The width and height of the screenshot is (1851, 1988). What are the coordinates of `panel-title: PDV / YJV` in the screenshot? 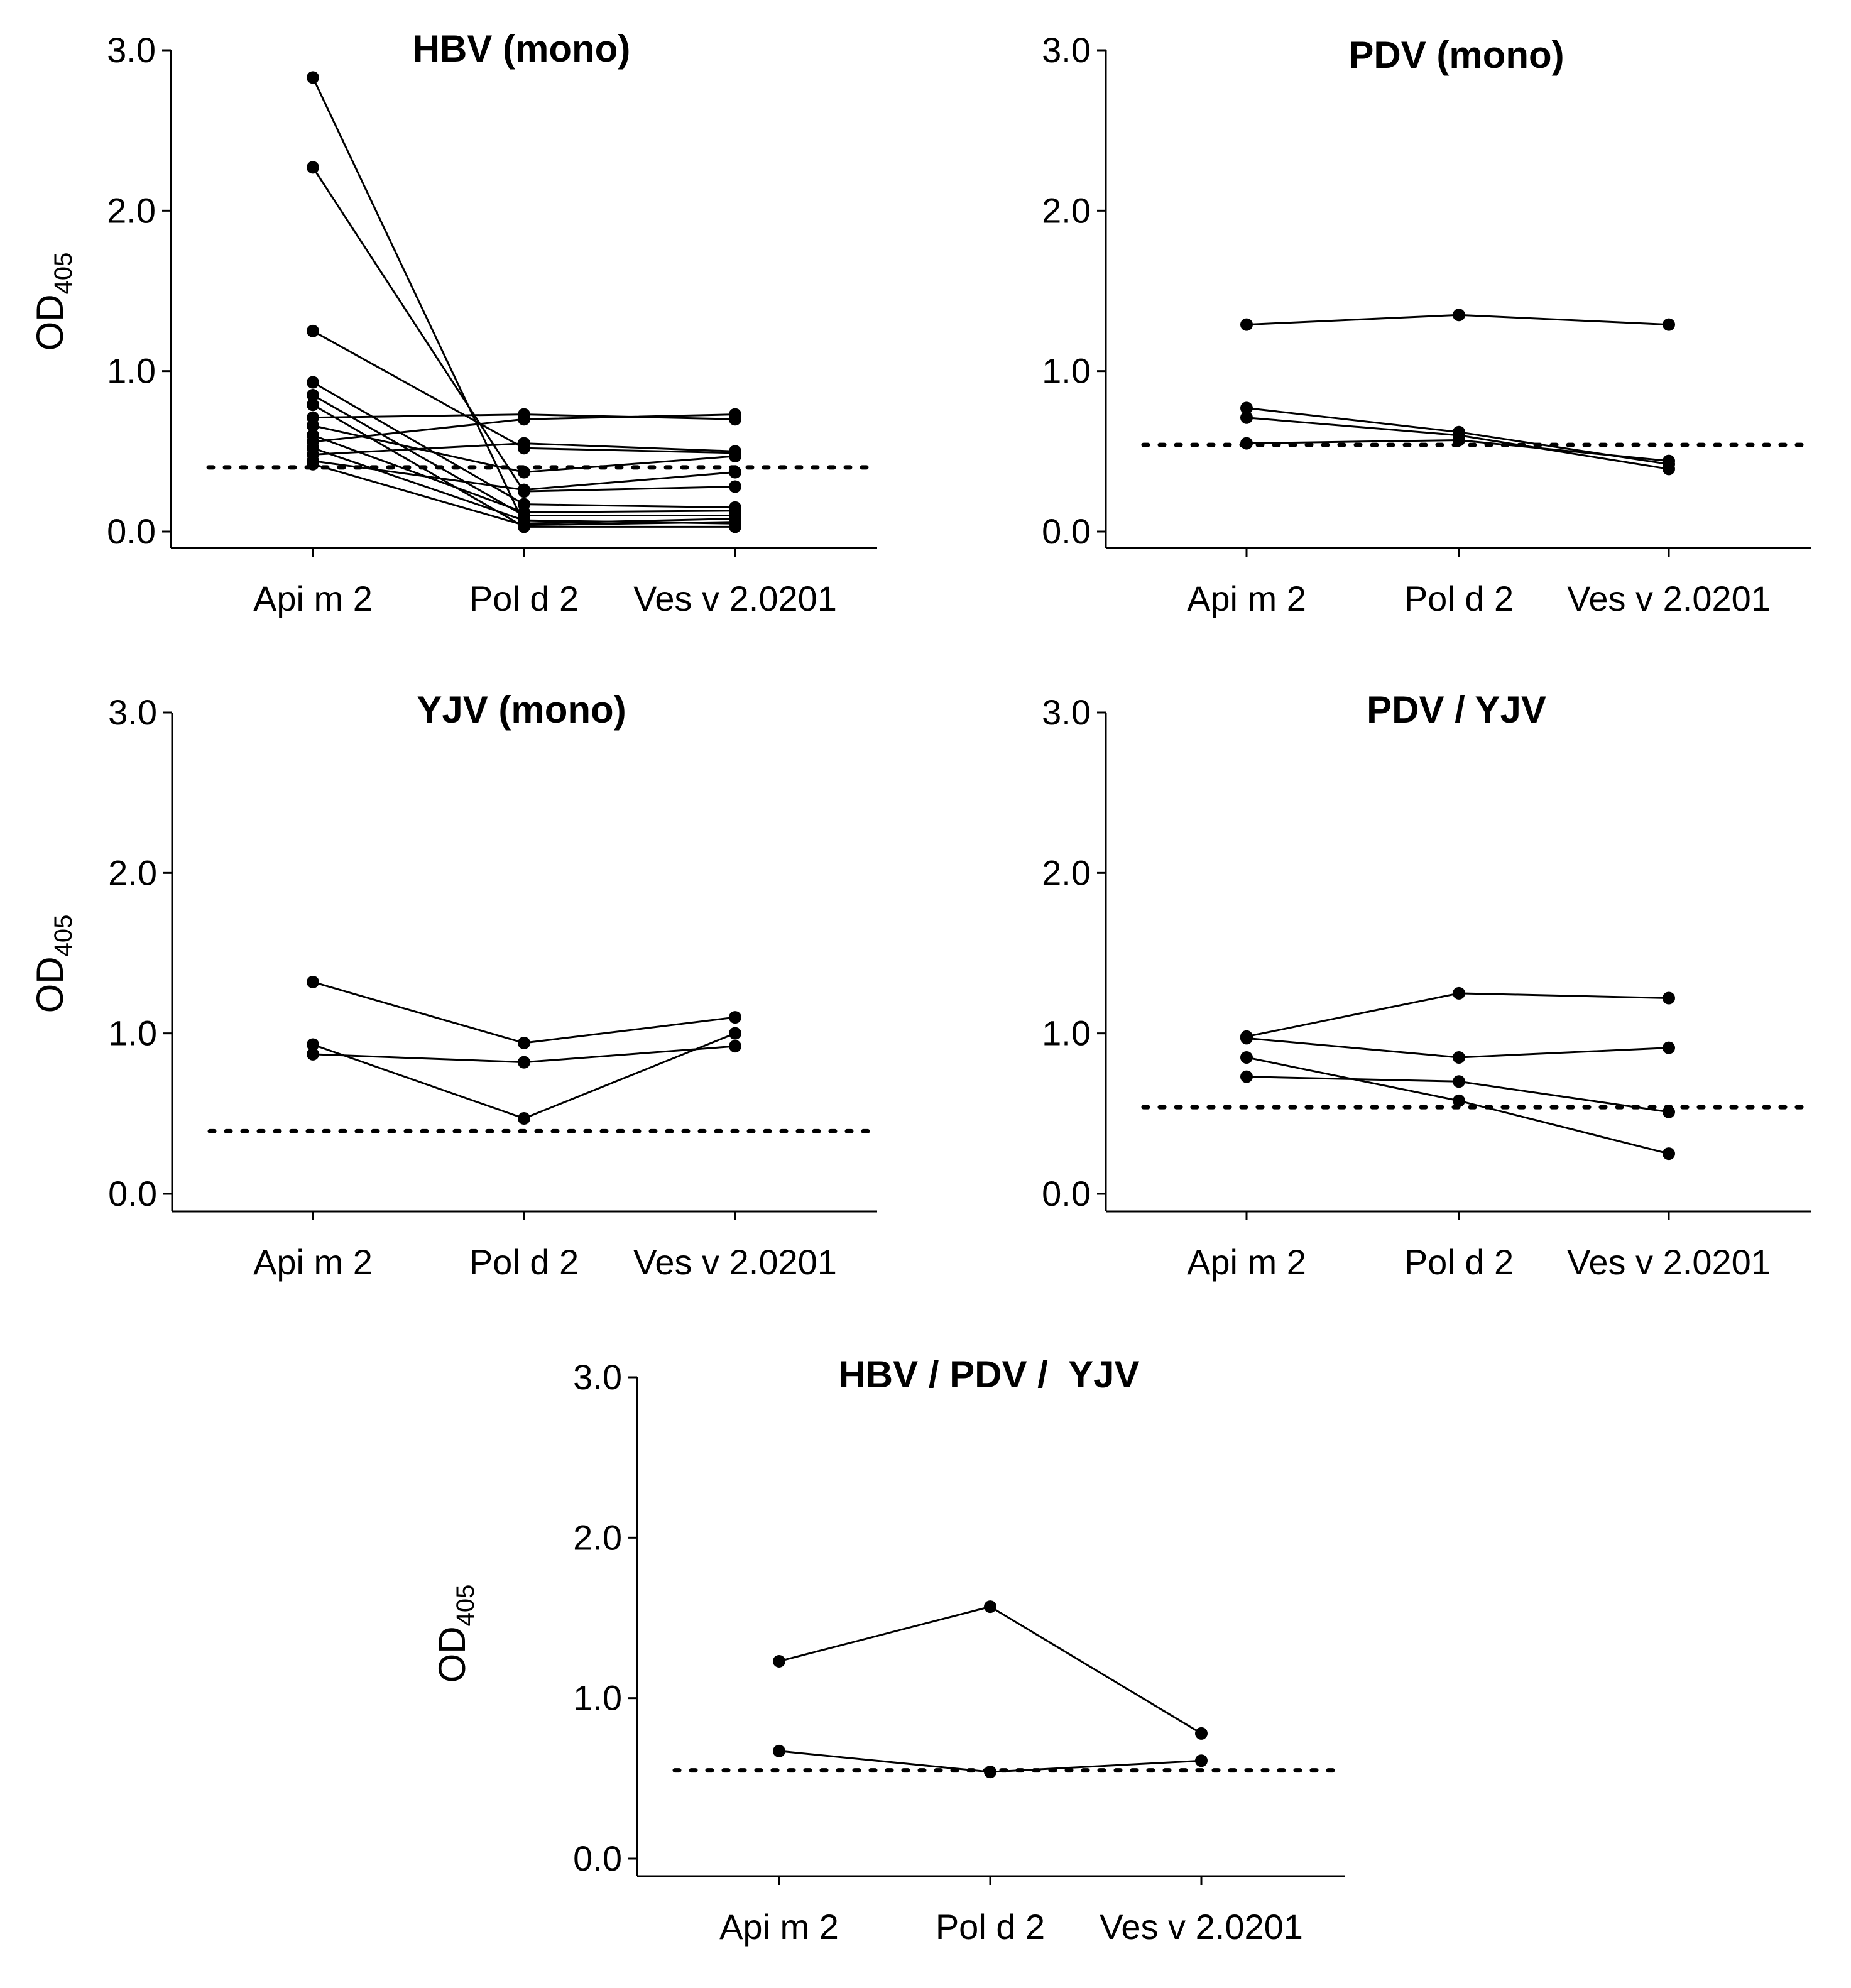 It's located at (1457, 710).